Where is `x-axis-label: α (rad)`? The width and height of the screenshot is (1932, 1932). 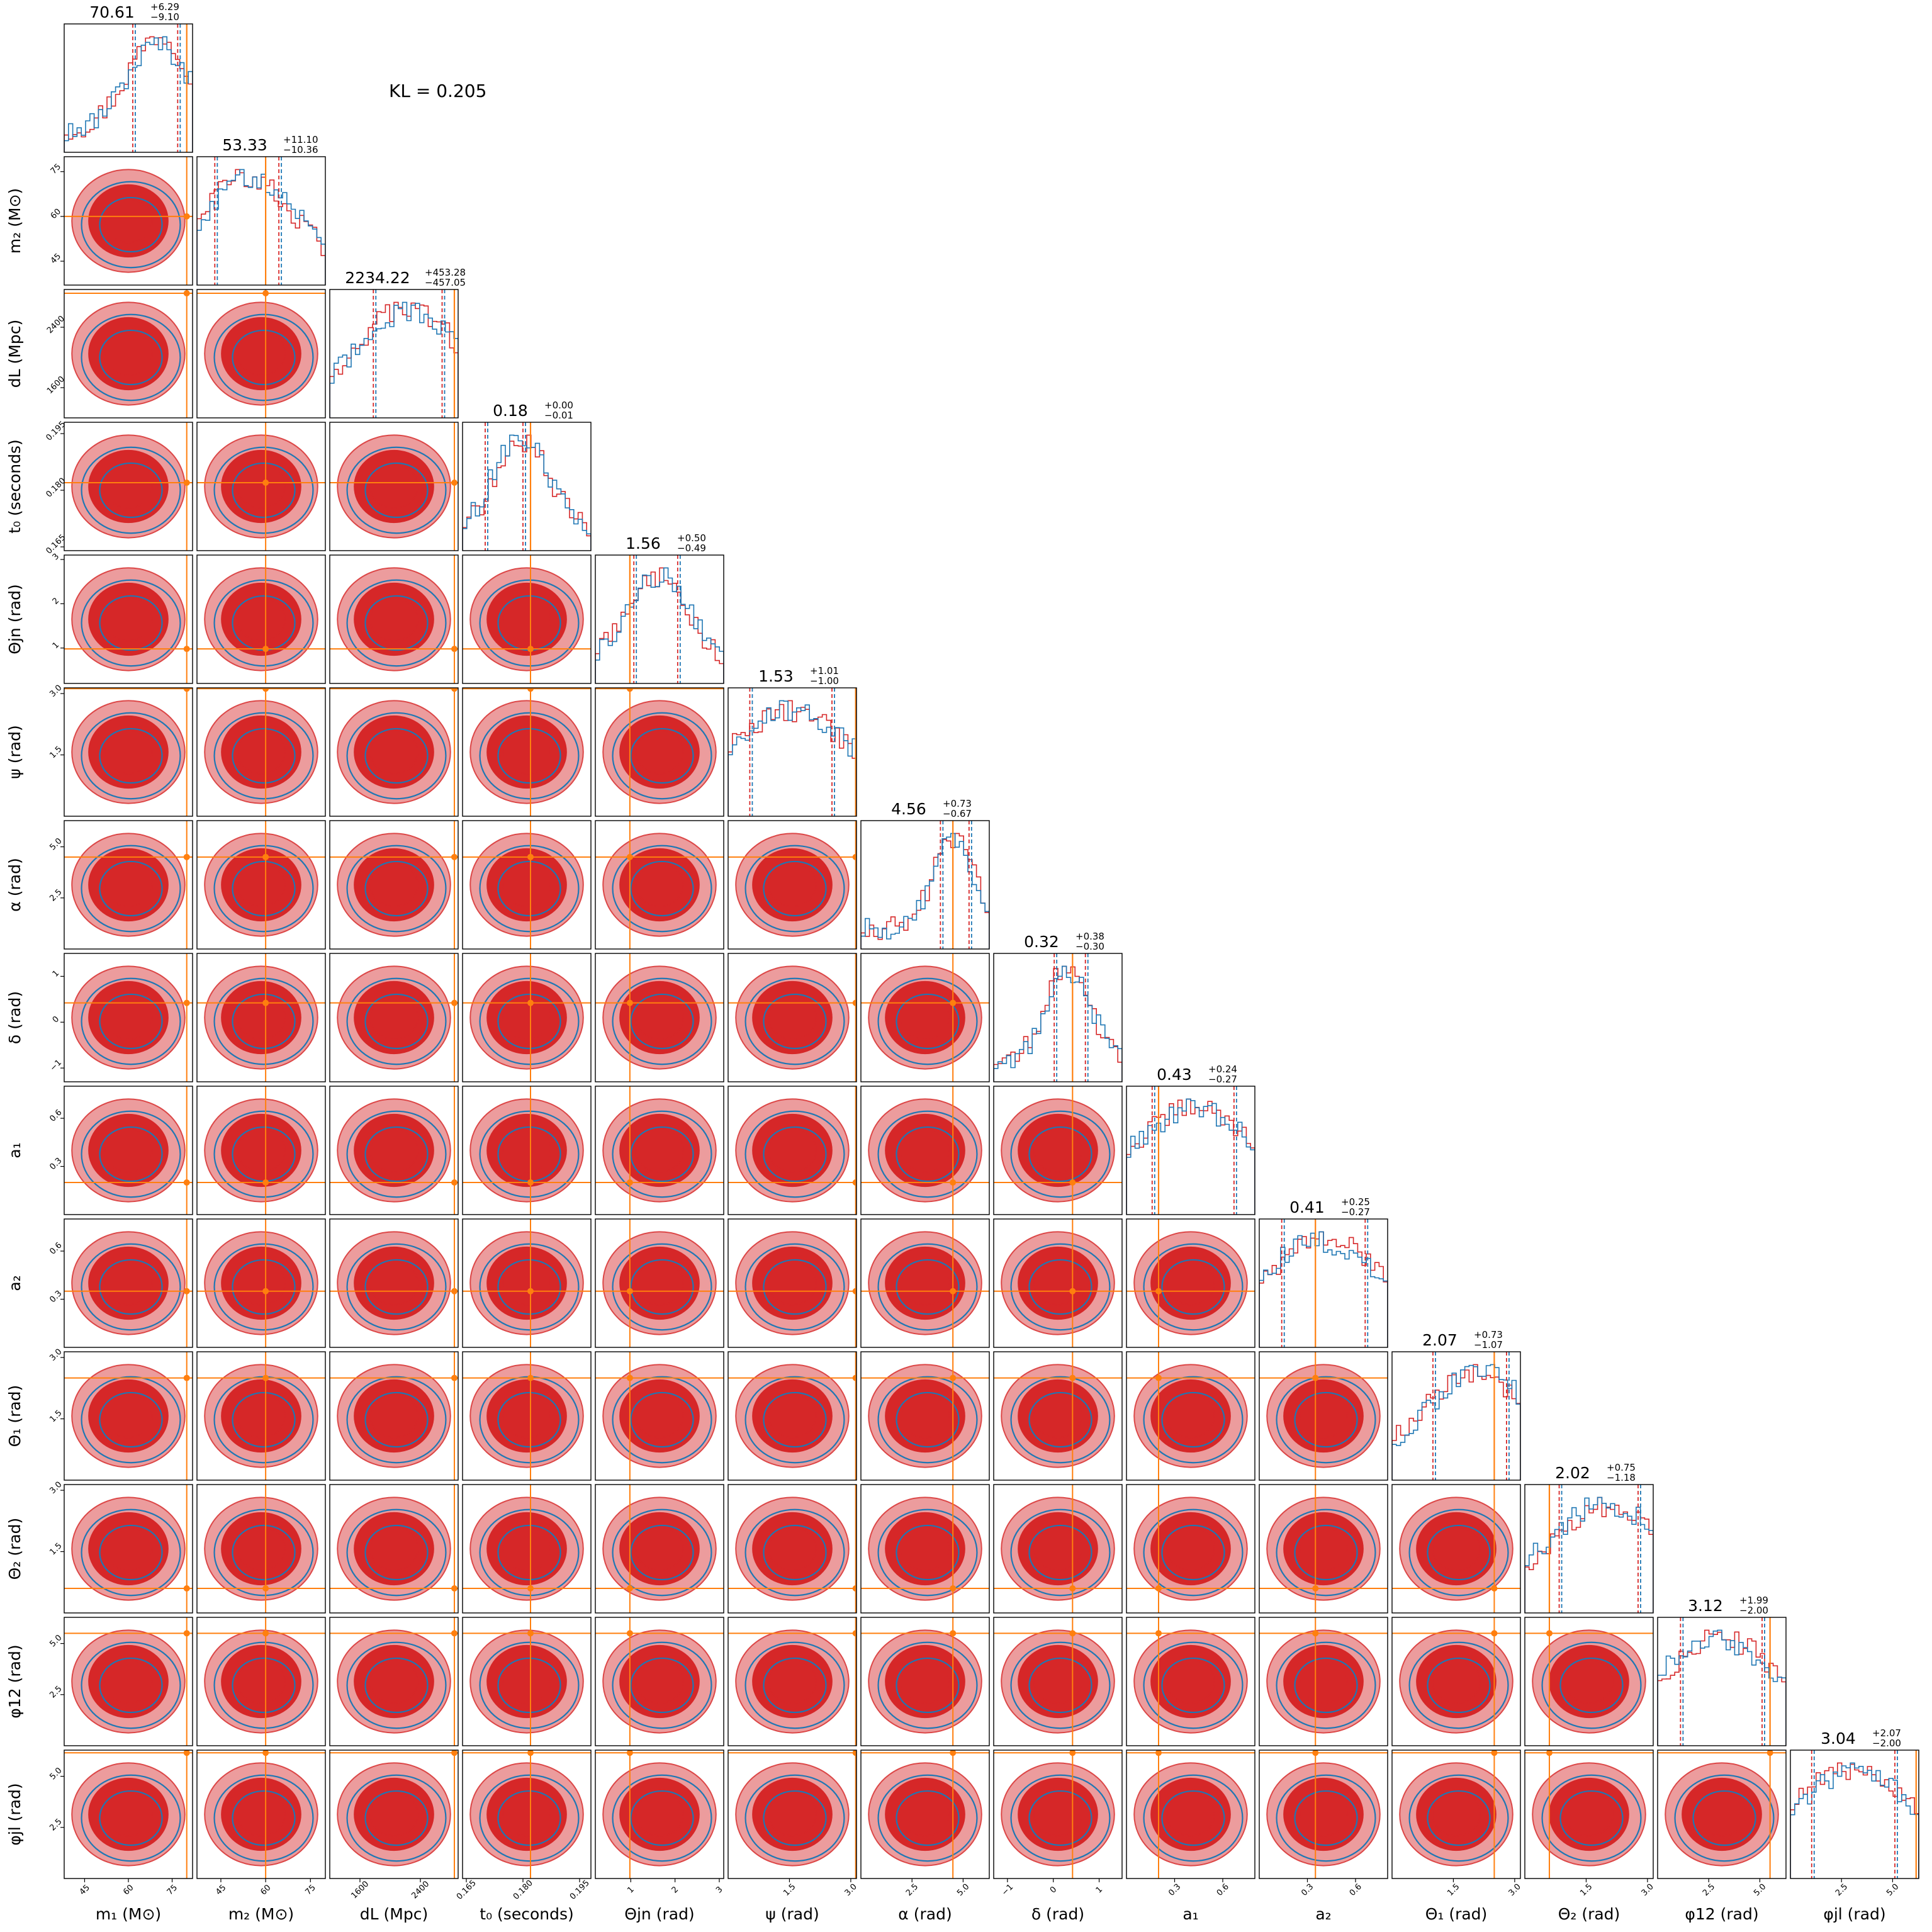 x-axis-label: α (rad) is located at coordinates (925, 1914).